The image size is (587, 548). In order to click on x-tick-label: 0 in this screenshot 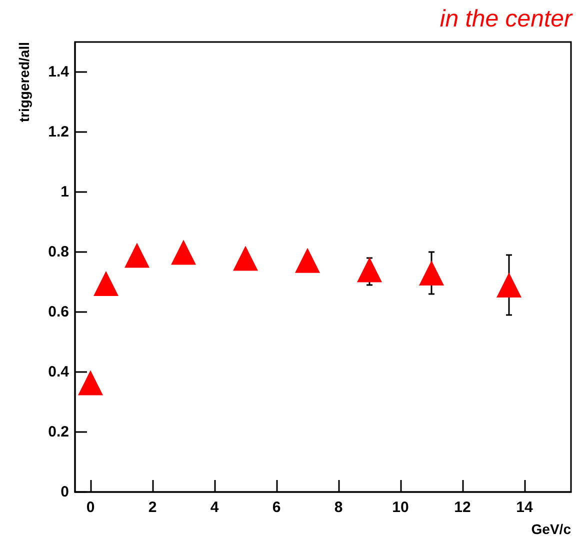, I will do `click(90, 507)`.